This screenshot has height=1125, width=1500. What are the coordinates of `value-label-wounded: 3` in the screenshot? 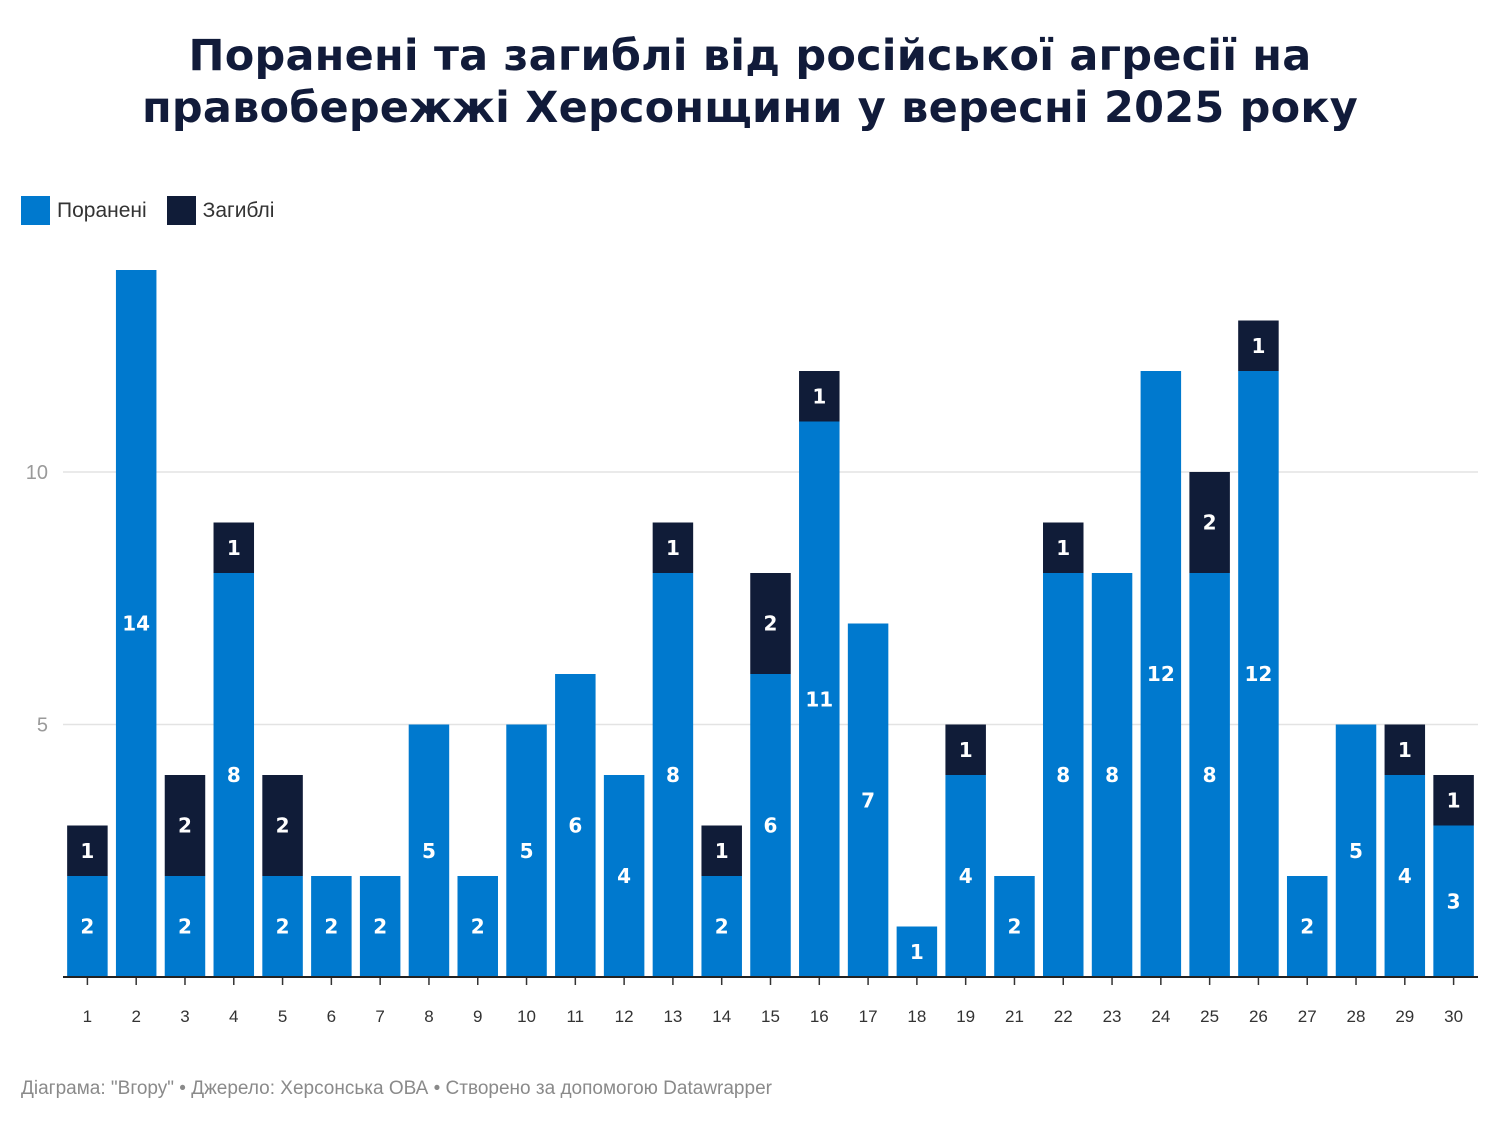 It's located at (1454, 901).